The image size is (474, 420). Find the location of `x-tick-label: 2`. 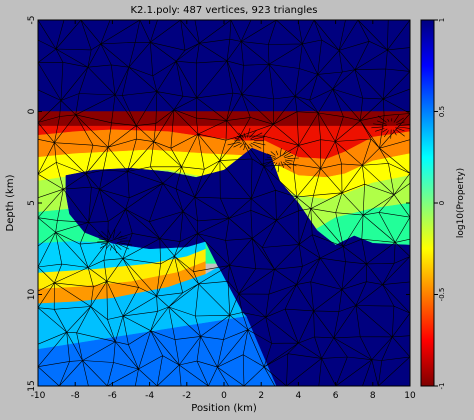

x-tick-label: 2 is located at coordinates (261, 396).